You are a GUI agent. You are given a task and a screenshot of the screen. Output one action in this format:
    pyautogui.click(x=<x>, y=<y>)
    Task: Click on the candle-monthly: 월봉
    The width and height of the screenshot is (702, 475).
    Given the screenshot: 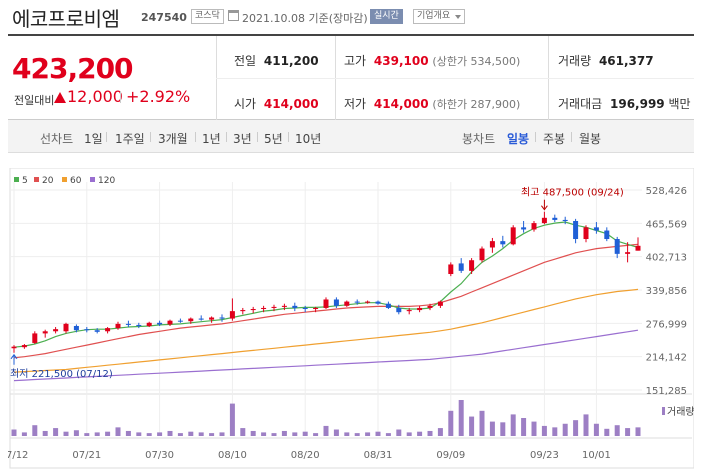 What is the action you would take?
    pyautogui.click(x=590, y=139)
    